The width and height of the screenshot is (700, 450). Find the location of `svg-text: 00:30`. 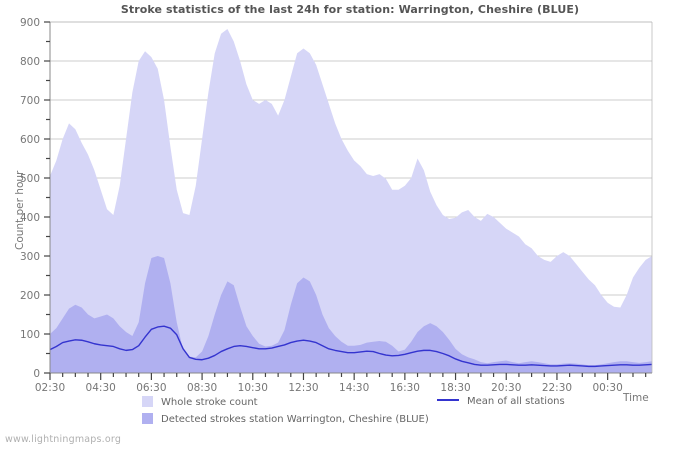

svg-text: 00:30 is located at coordinates (608, 388).